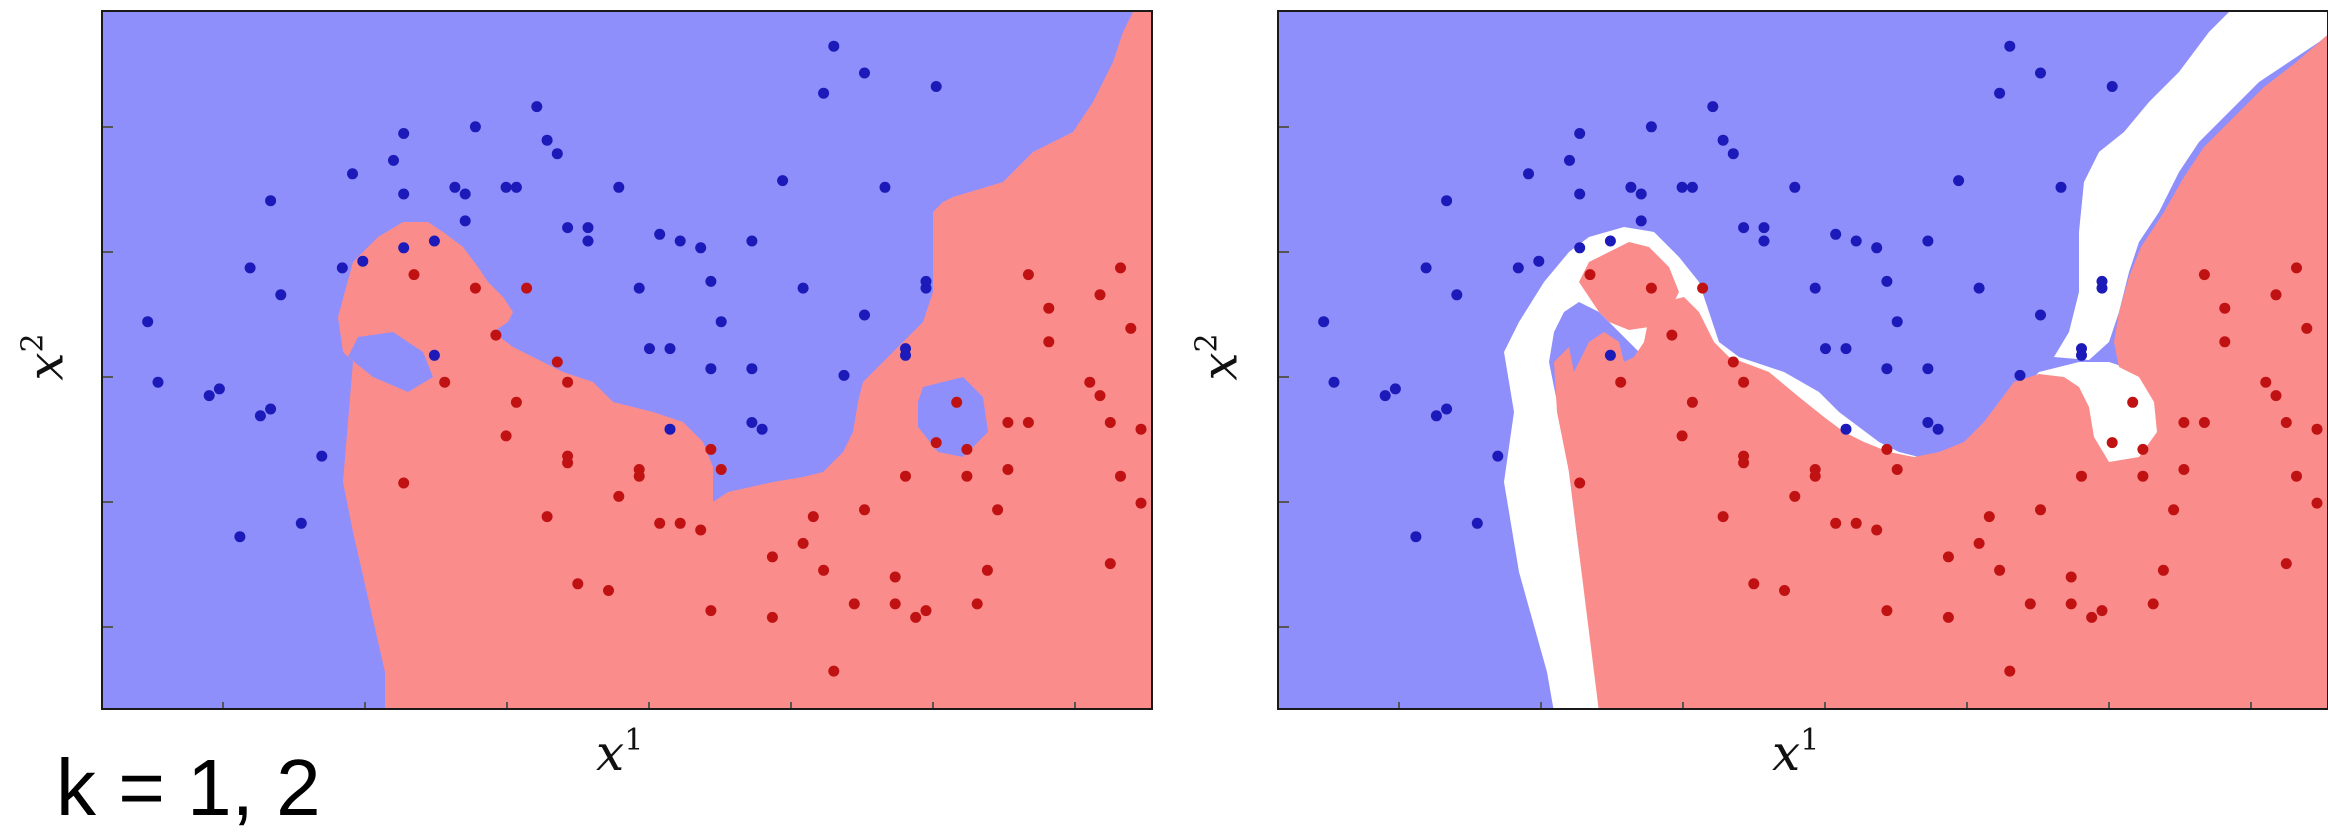 The width and height of the screenshot is (2328, 835). What do you see at coordinates (390, 362) in the screenshot?
I see `blue-hole-left` at bounding box center [390, 362].